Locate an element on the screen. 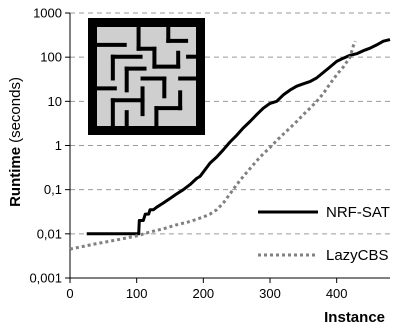 Image resolution: width=404 pixels, height=328 pixels. x-axis-title: Instance is located at coordinates (354, 317).